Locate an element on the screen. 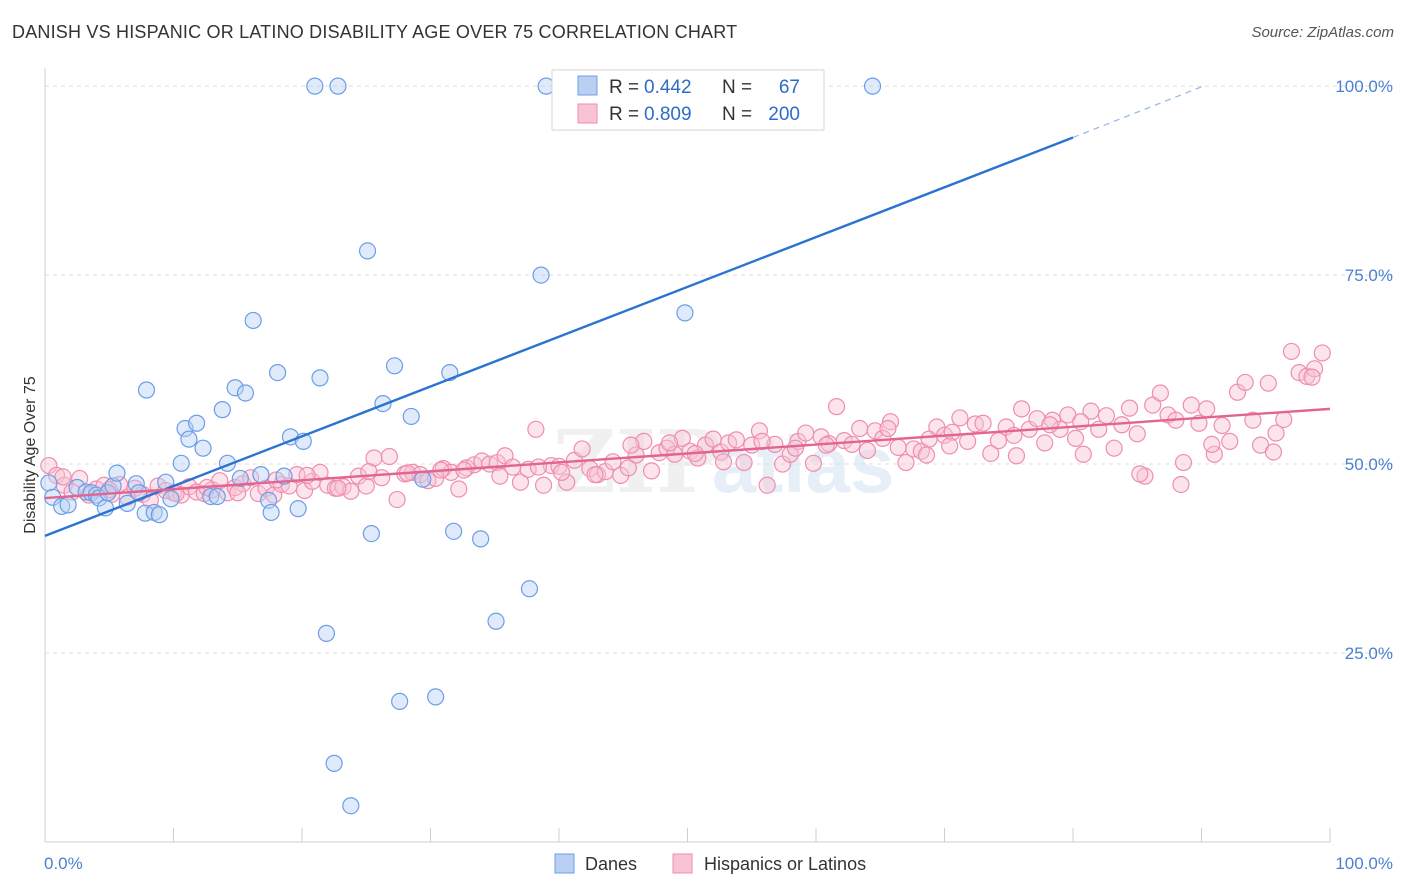 This screenshot has height=892, width=1406. y-tick-label: 100.0% is located at coordinates (1364, 86).